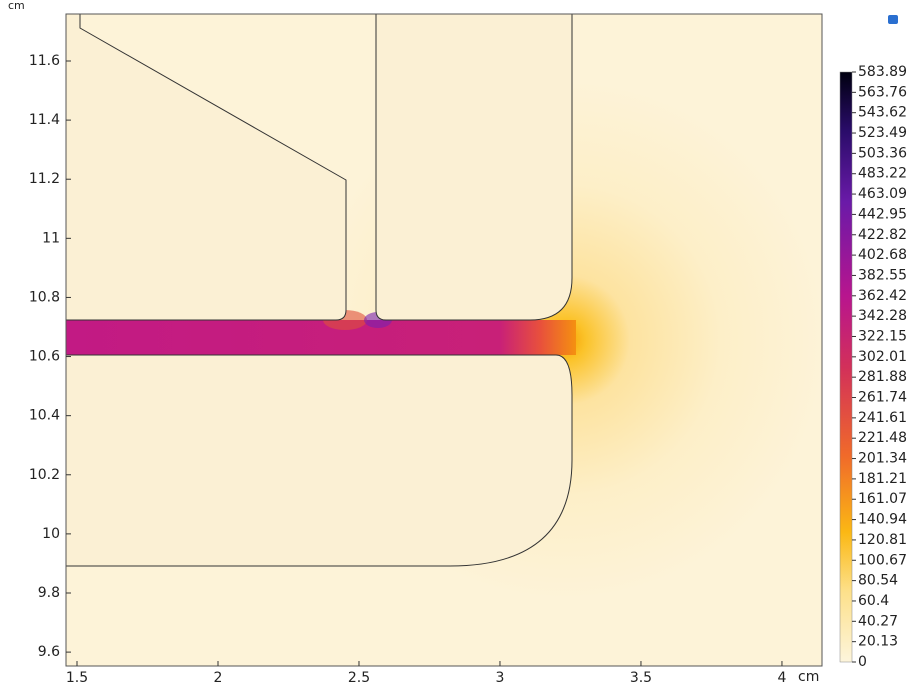 This screenshot has height=687, width=918. What do you see at coordinates (882, 133) in the screenshot?
I see `colorbar-label: 523.49` at bounding box center [882, 133].